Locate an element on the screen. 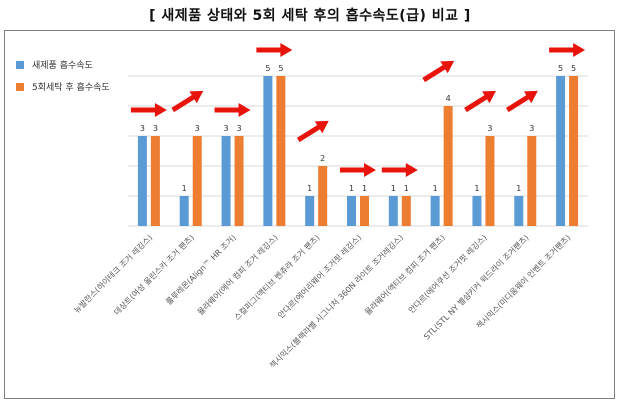 This screenshot has width=620, height=403. legend-swatch-new is located at coordinates (20, 64).